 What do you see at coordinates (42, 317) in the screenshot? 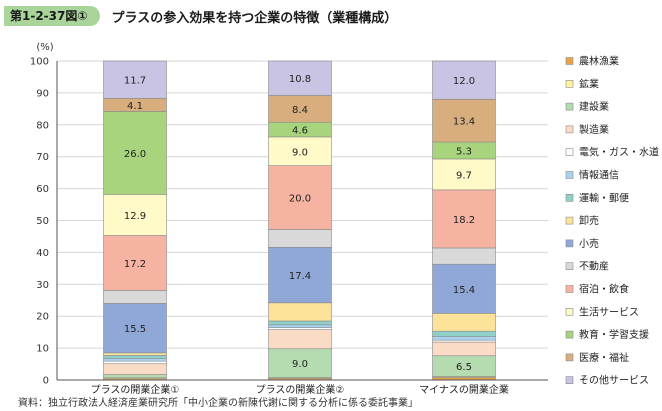
I see `y-tick-label: 20` at bounding box center [42, 317].